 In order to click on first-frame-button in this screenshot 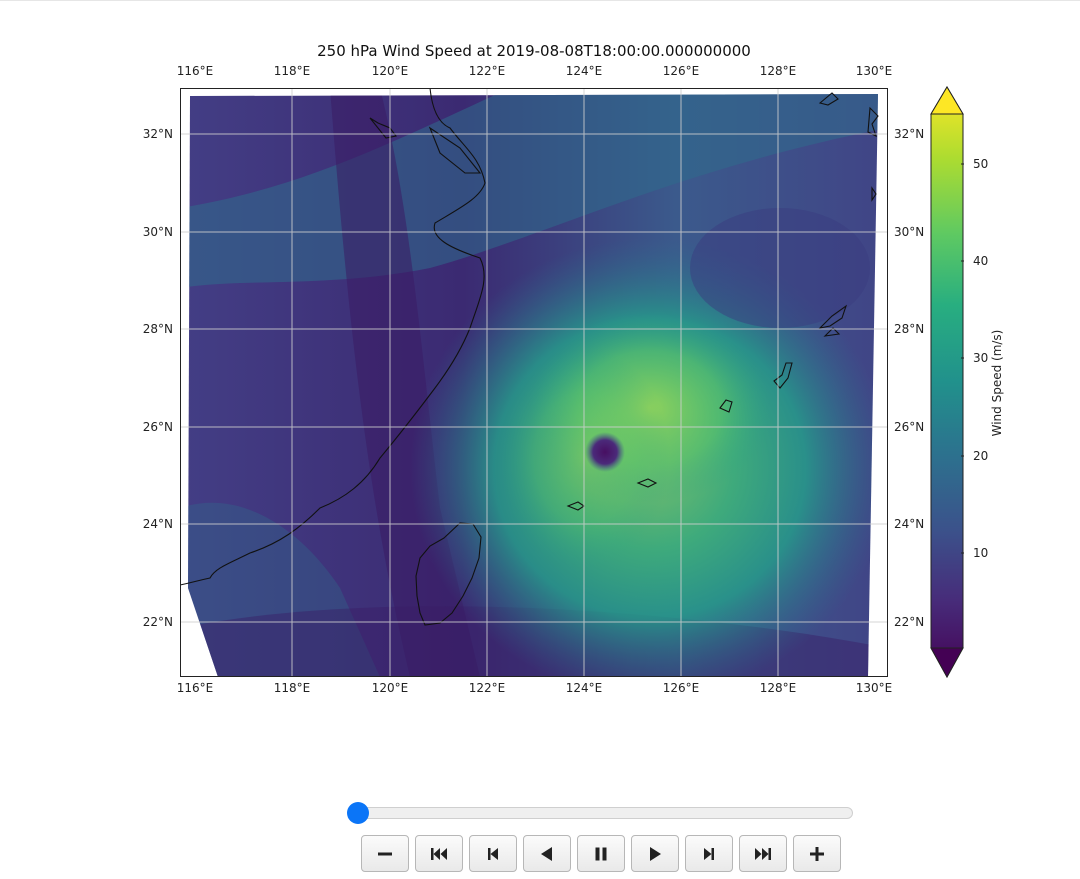, I will do `click(439, 853)`.